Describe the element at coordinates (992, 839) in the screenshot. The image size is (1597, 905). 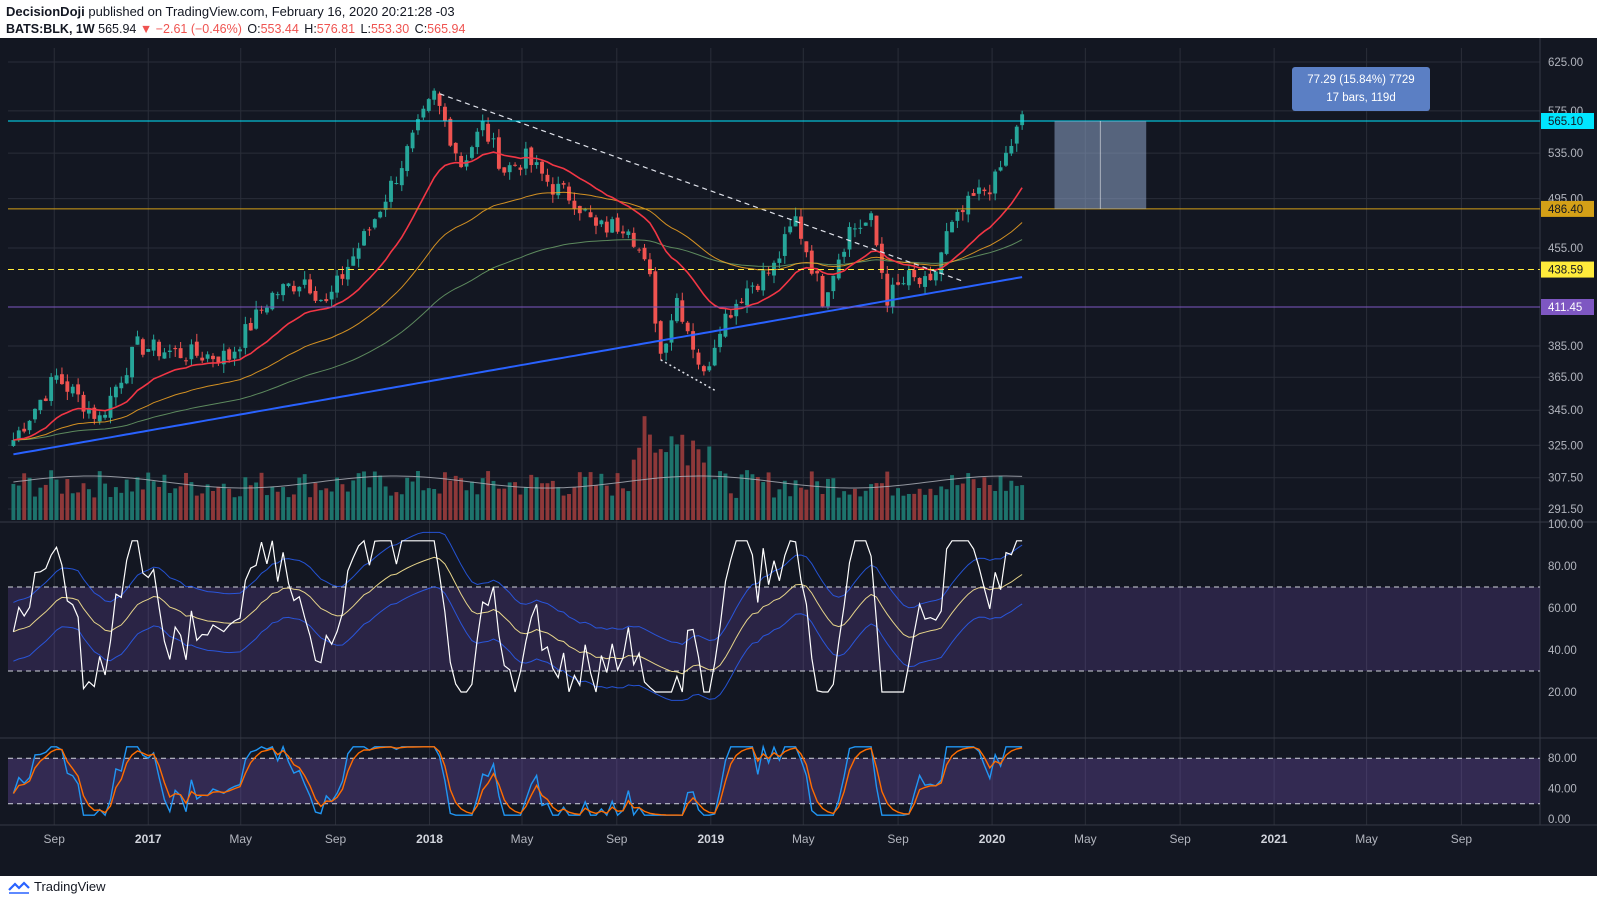
I see `time-tick-label: 2020` at that location.